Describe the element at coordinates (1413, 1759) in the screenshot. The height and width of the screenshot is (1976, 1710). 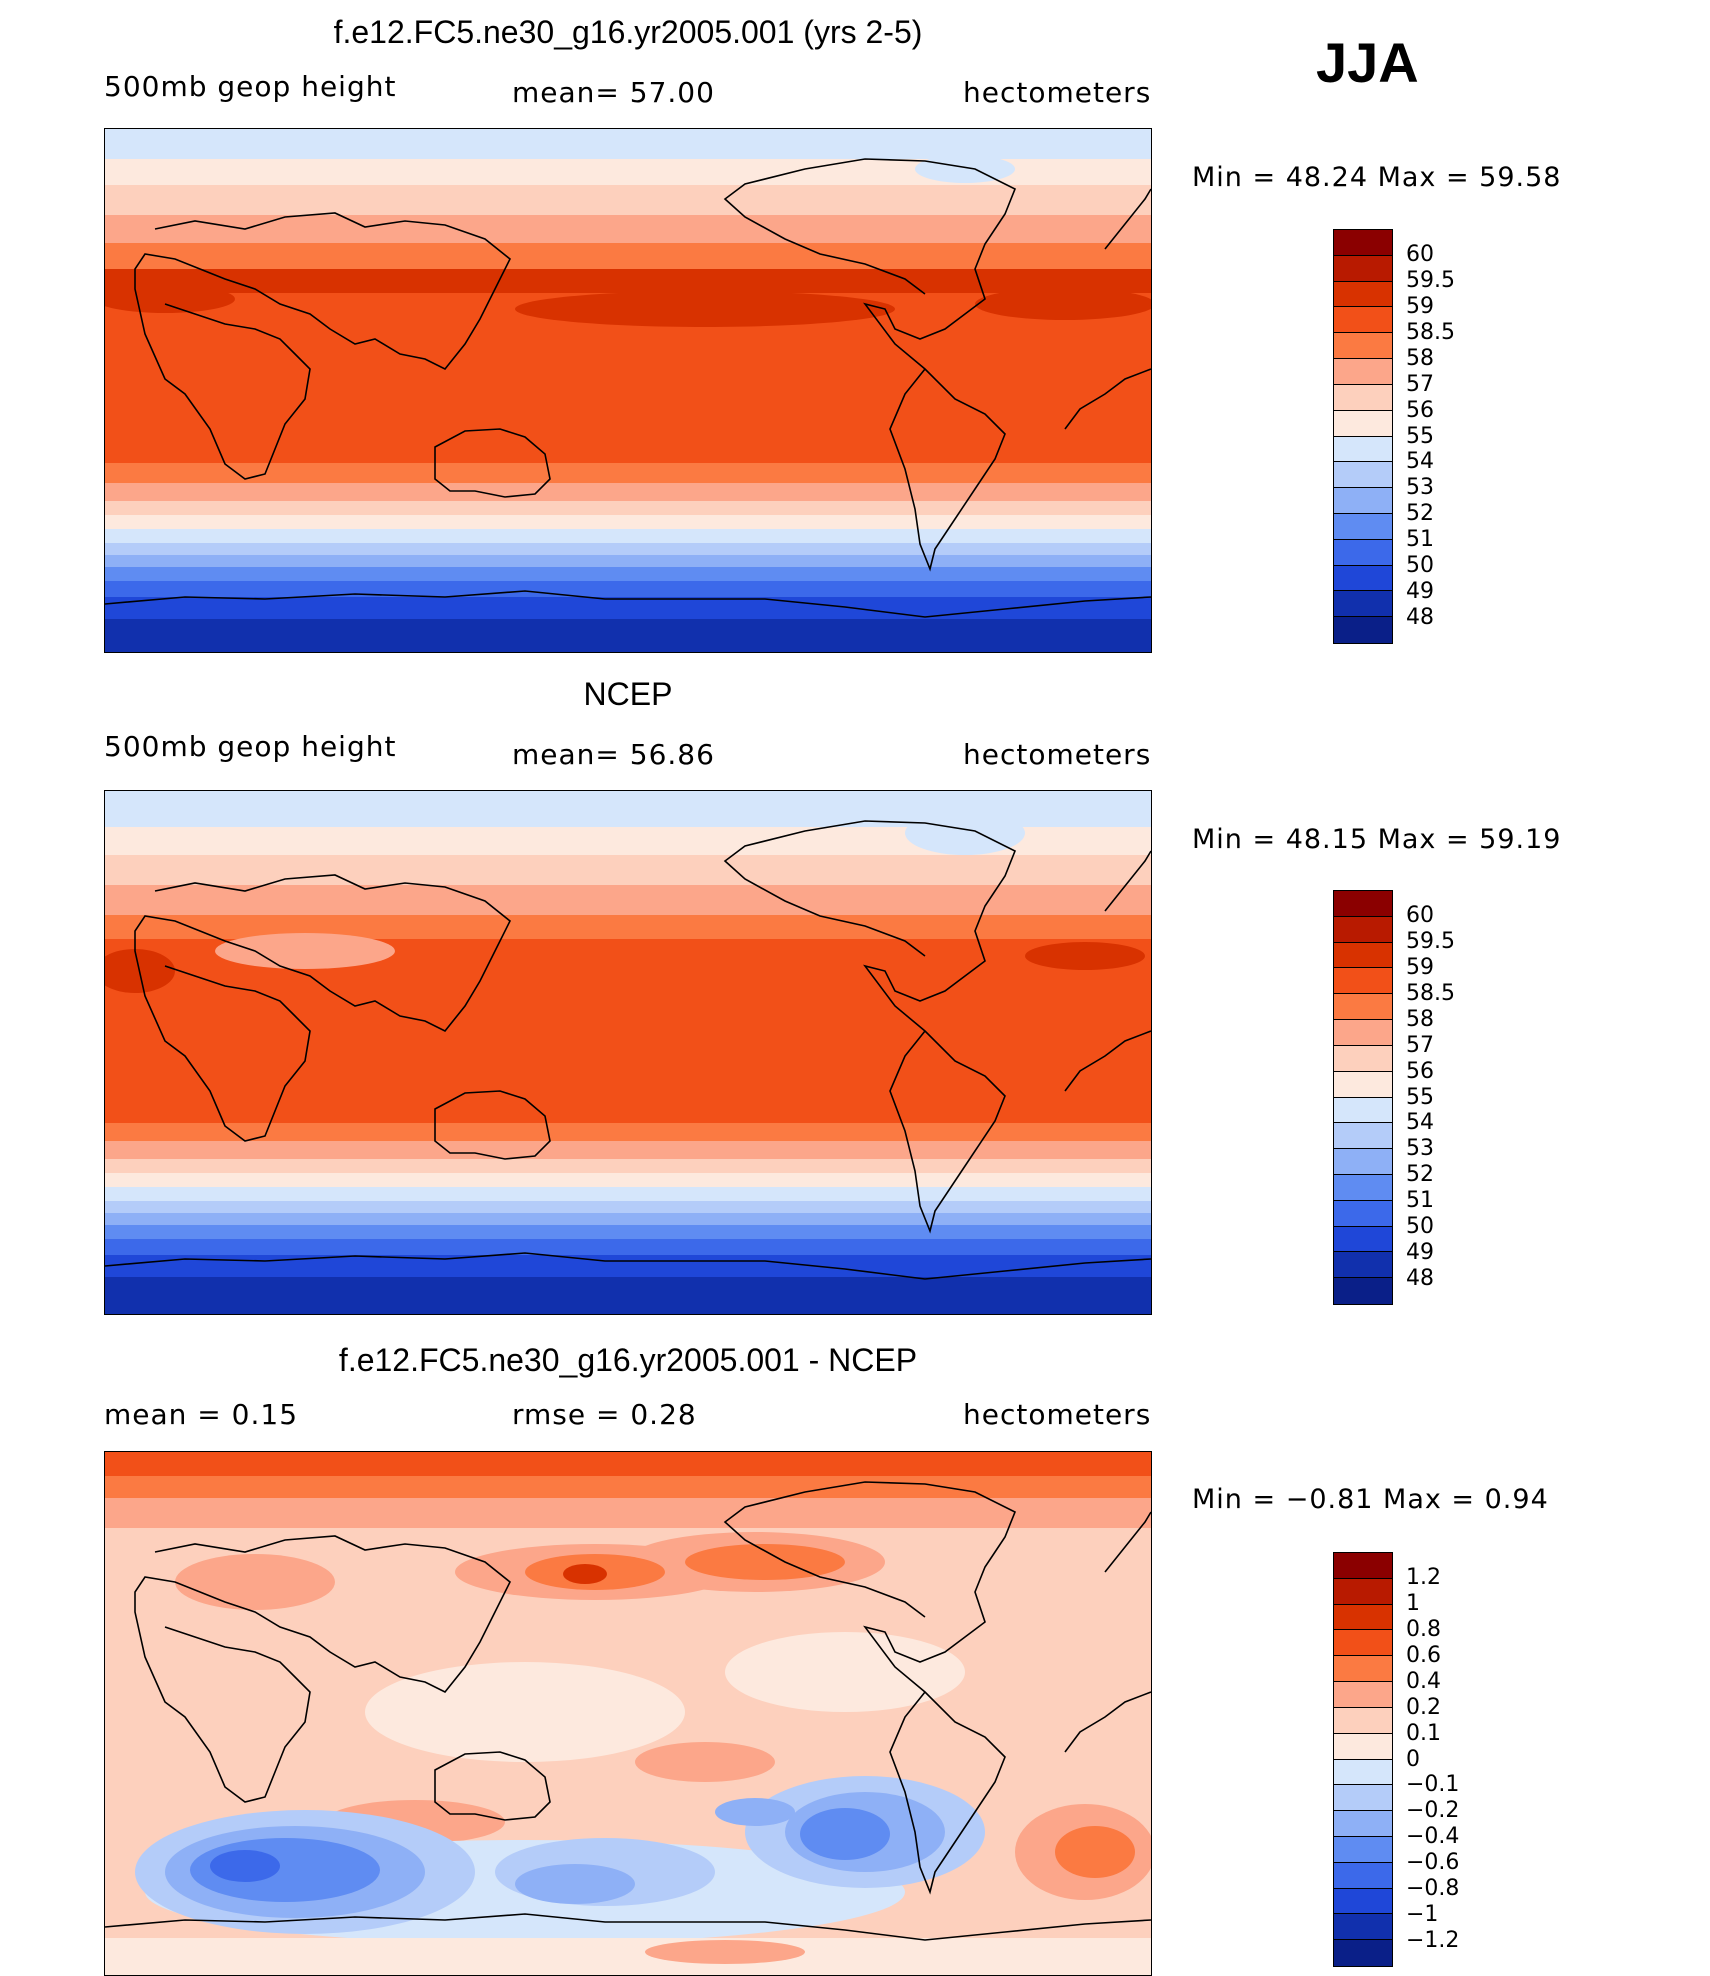
I see `colorbar-tick-label: 0` at that location.